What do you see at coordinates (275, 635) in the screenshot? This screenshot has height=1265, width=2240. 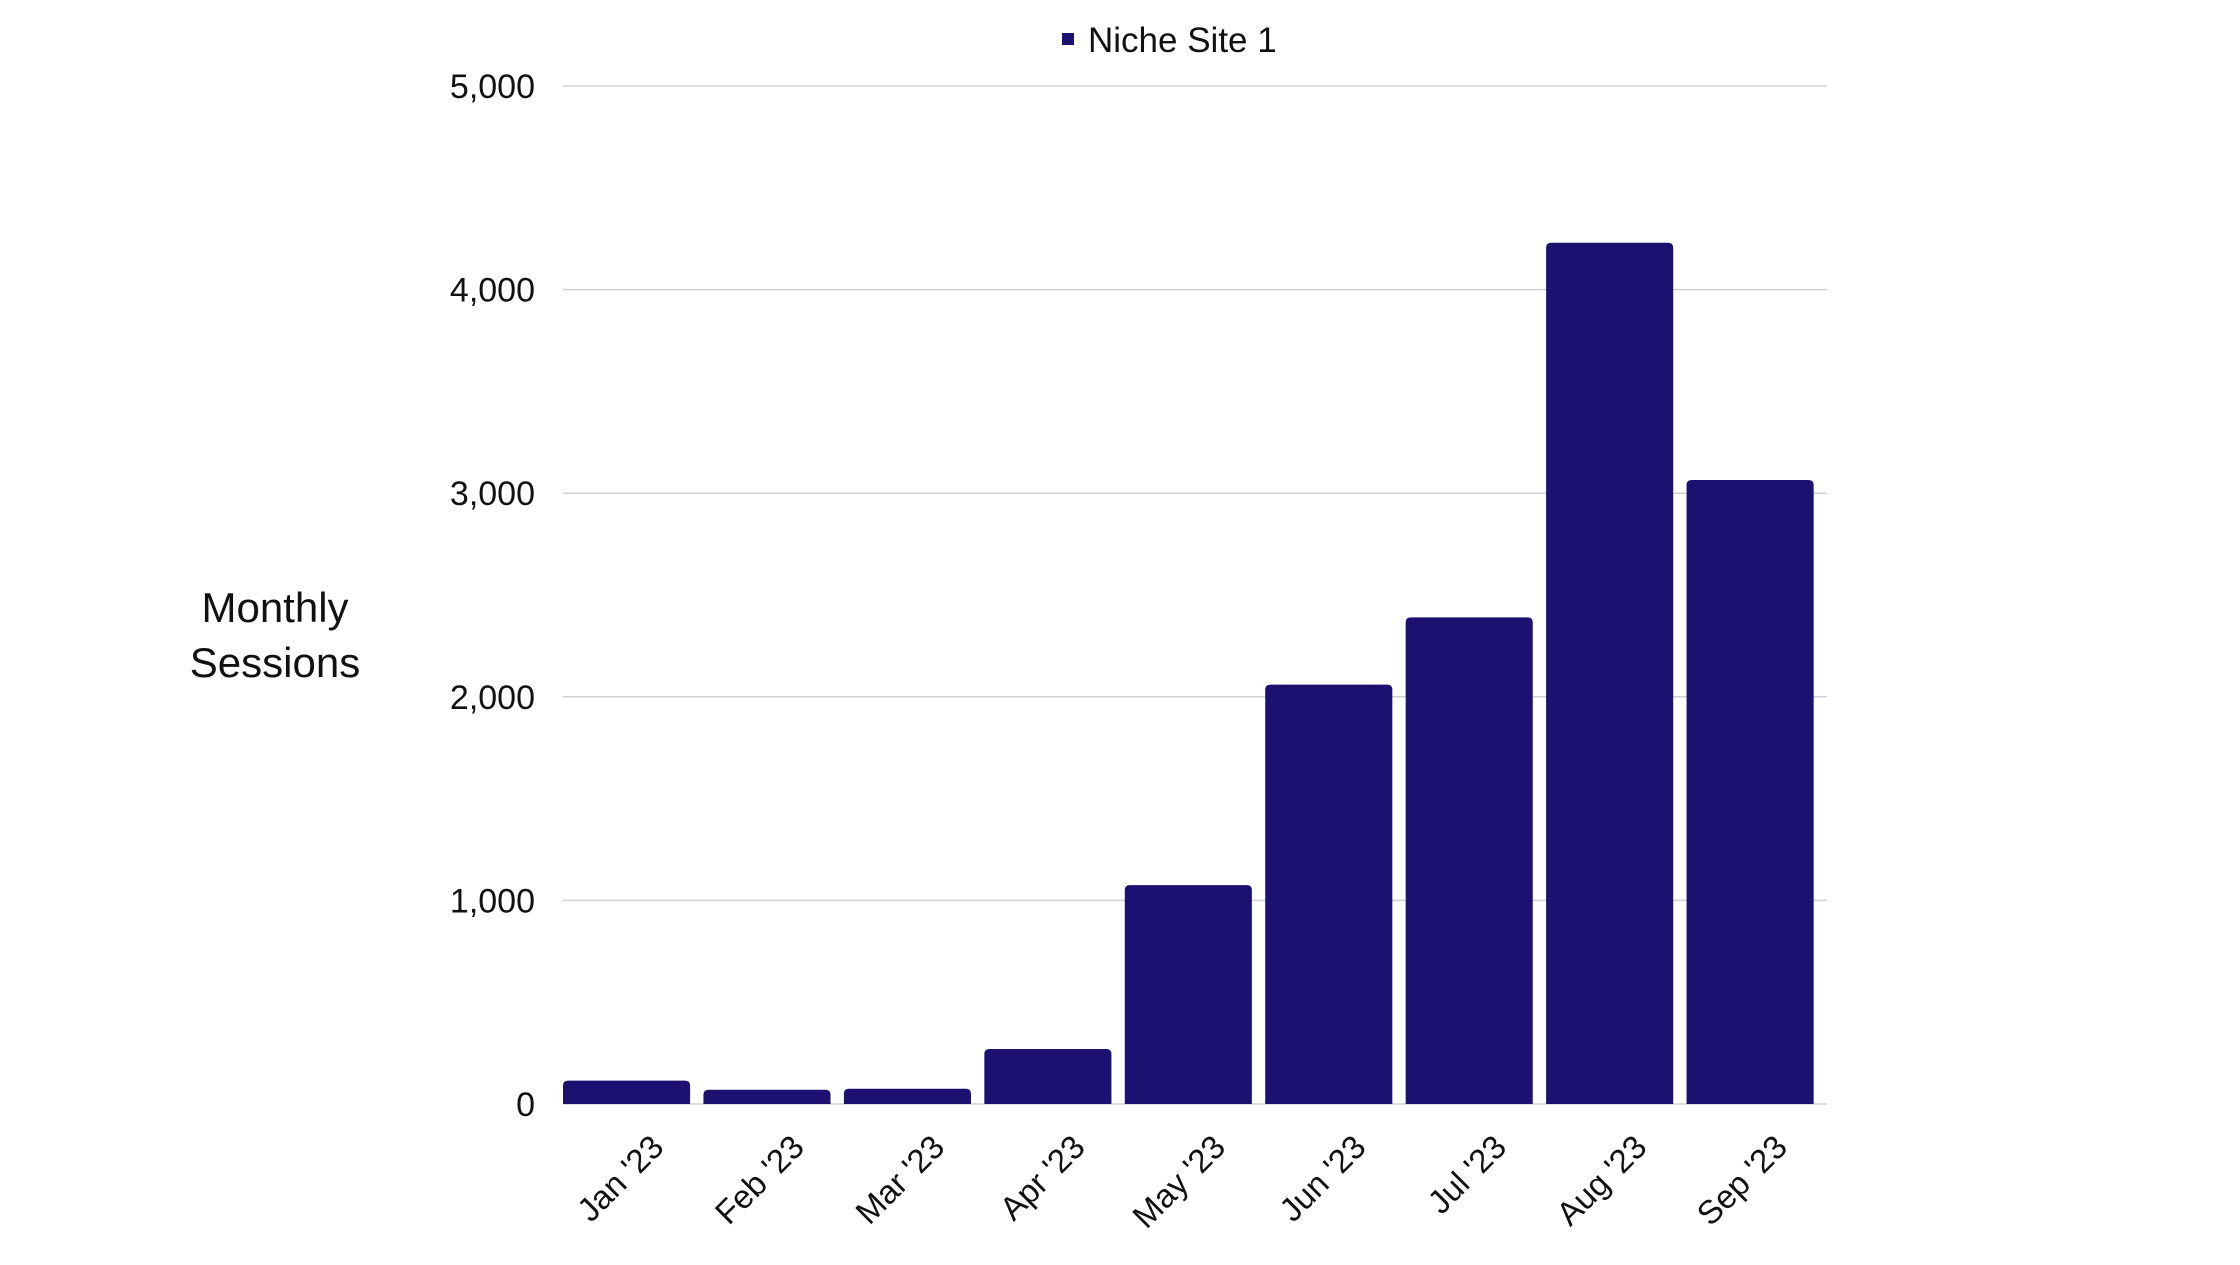 I see `y-axis-label: Monthly Sessions` at bounding box center [275, 635].